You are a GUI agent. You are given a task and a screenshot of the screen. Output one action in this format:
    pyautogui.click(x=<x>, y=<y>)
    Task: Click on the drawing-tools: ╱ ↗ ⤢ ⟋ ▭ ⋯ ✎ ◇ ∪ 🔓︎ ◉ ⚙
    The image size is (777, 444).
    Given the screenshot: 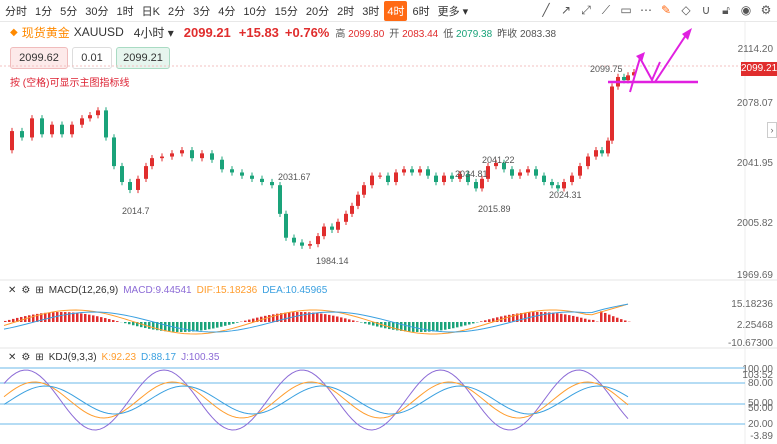 What is the action you would take?
    pyautogui.click(x=656, y=10)
    